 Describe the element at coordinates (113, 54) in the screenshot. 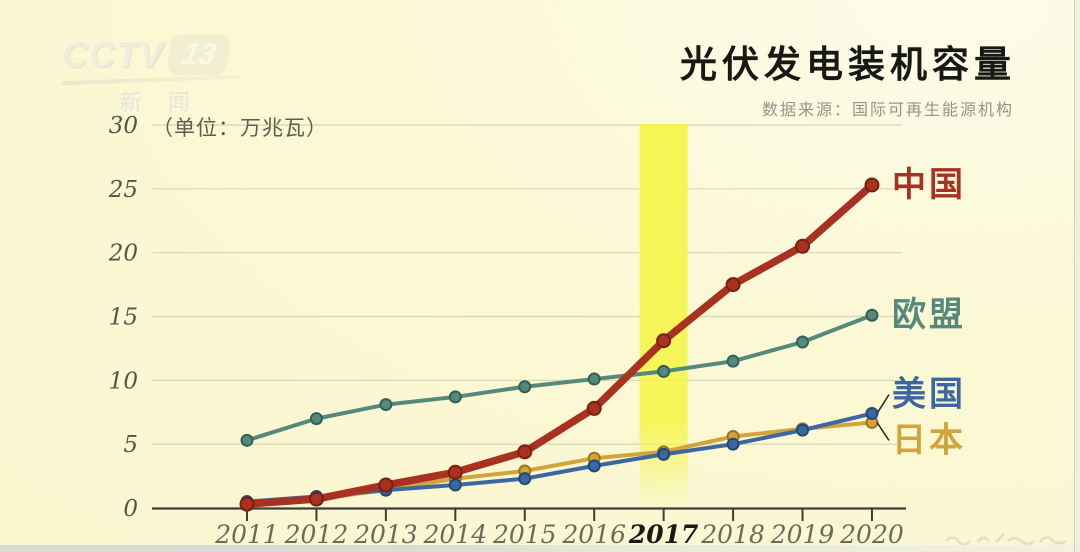

I see `cctv-logo-text: CCTV` at that location.